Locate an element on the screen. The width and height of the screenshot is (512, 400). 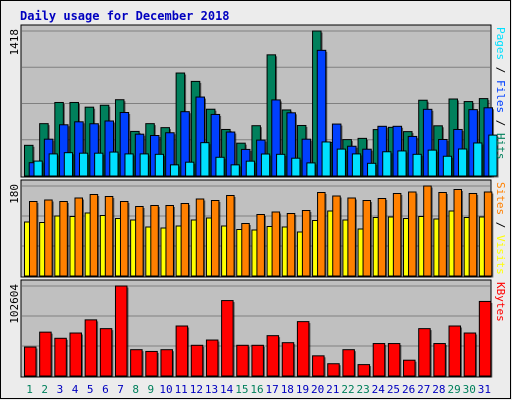
x-tick-label-14: 14 is located at coordinates (227, 389).